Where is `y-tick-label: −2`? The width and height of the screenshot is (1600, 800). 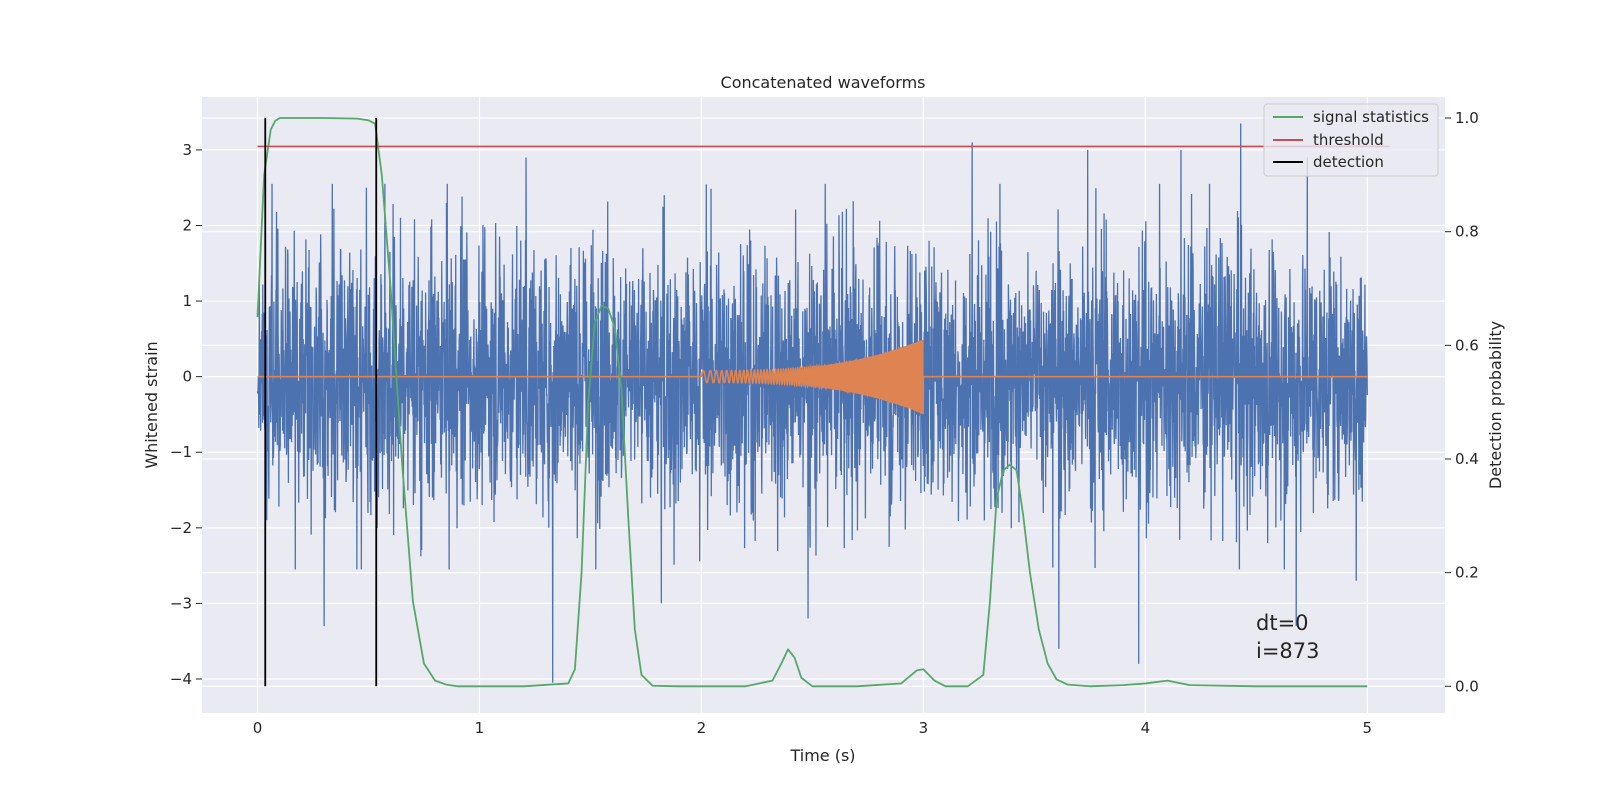 y-tick-label: −2 is located at coordinates (181, 528).